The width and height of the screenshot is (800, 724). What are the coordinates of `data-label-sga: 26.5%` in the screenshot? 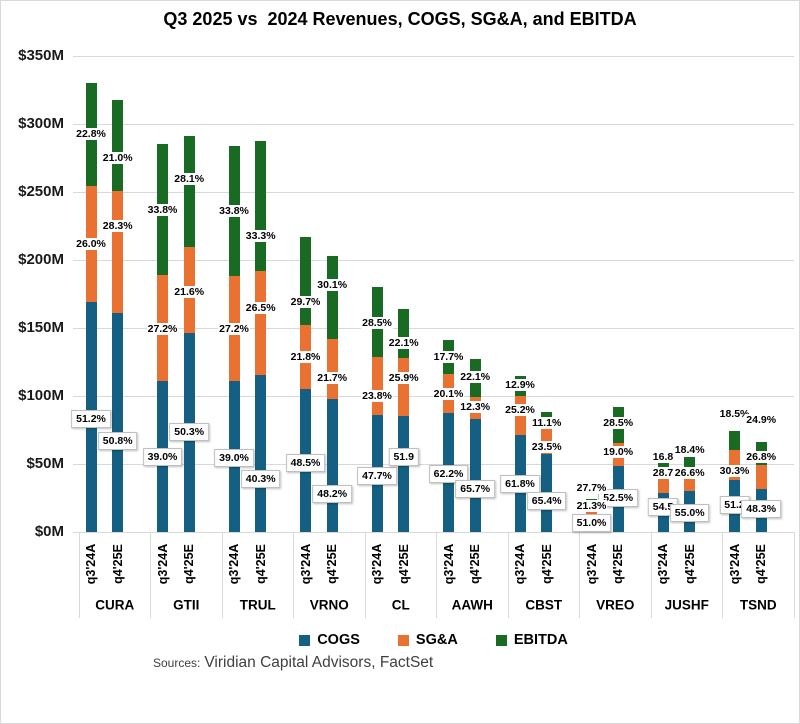 It's located at (260, 308).